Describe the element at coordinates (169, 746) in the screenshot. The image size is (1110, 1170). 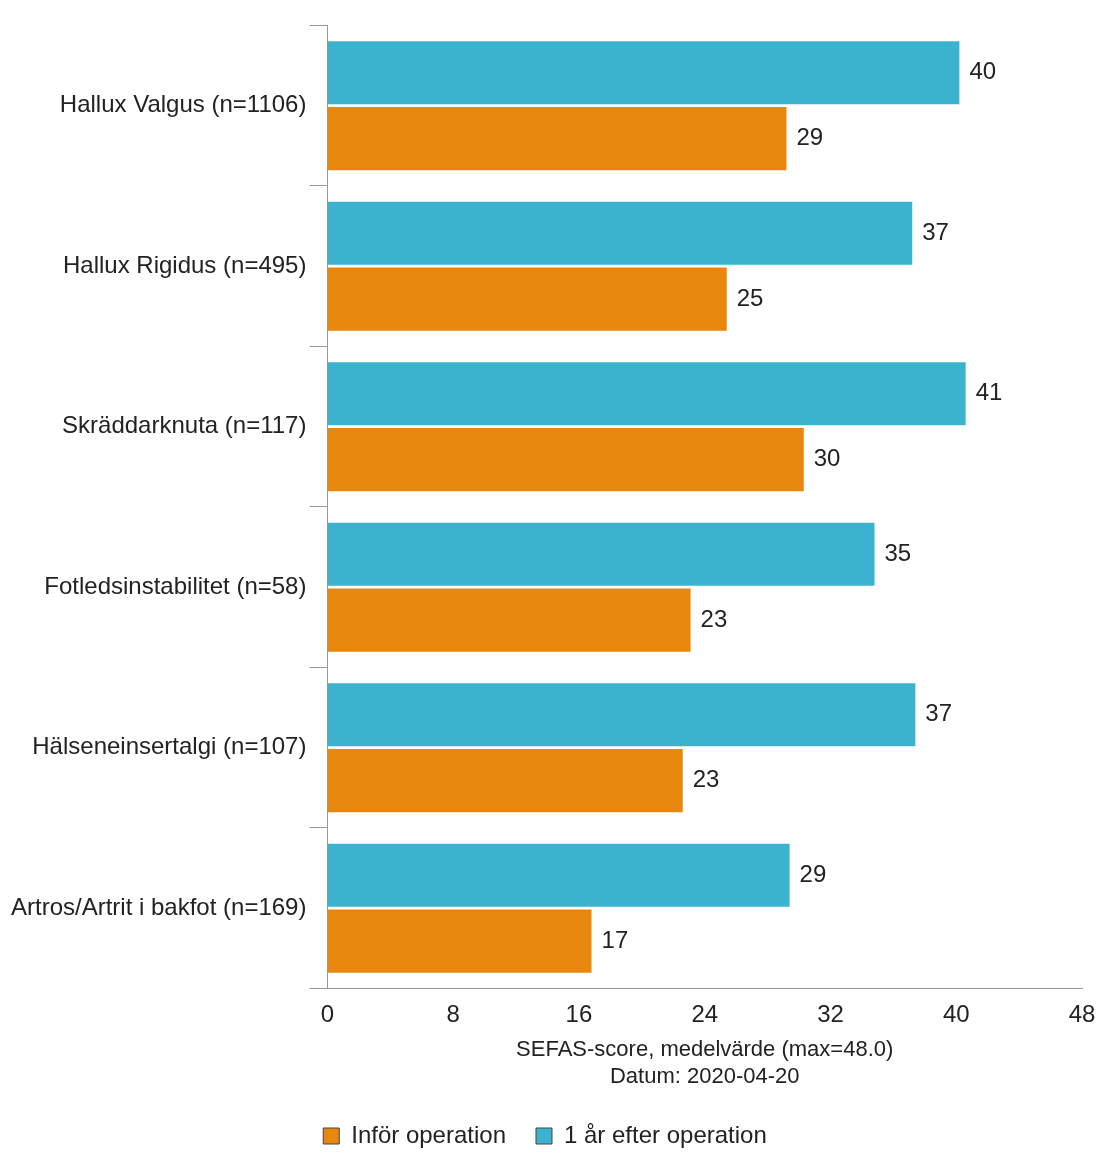
I see `y-tick-label: Hälseneinsertalgi (n=107)` at that location.